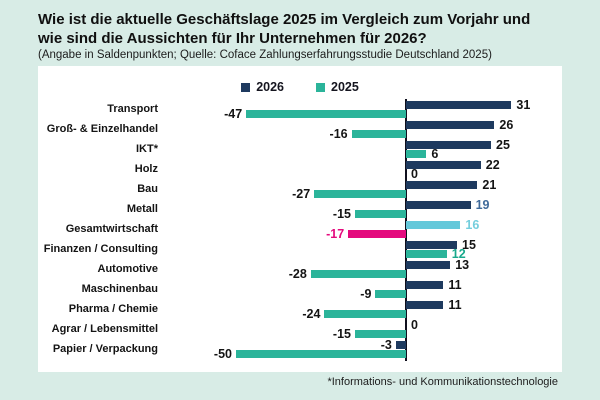  Describe the element at coordinates (414, 173) in the screenshot. I see `value-label-2025: 0` at that location.